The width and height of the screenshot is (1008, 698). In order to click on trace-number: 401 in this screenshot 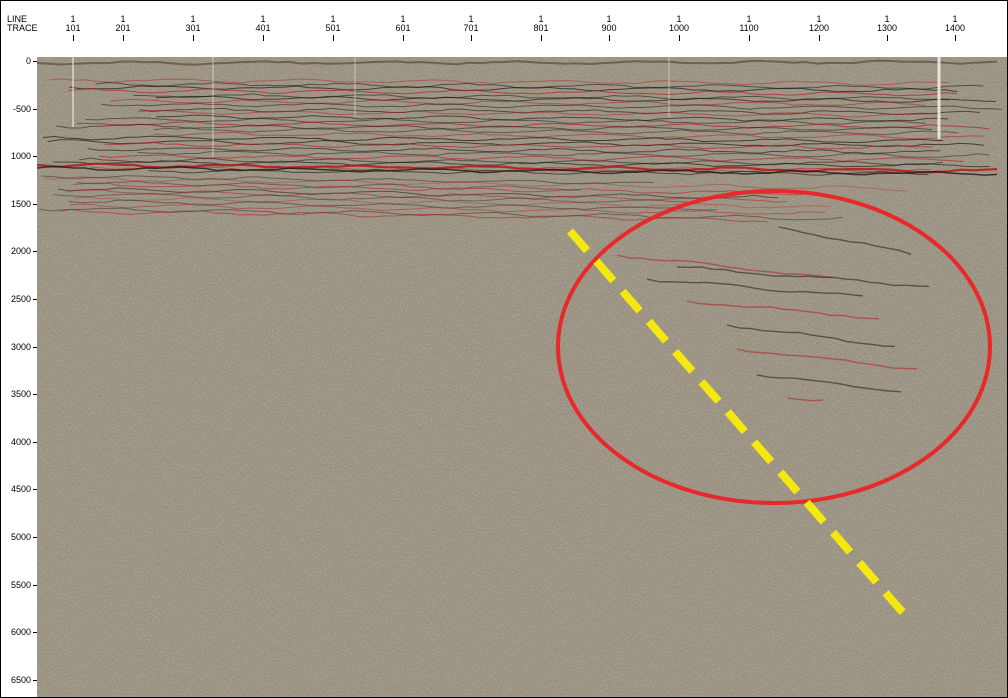, I will do `click(263, 28)`.